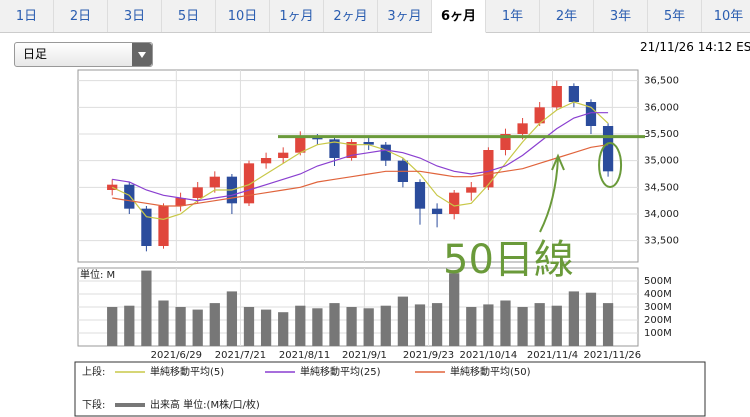 Image resolution: width=750 pixels, height=417 pixels. I want to click on period-tab: 2ヶ月, so click(351, 16).